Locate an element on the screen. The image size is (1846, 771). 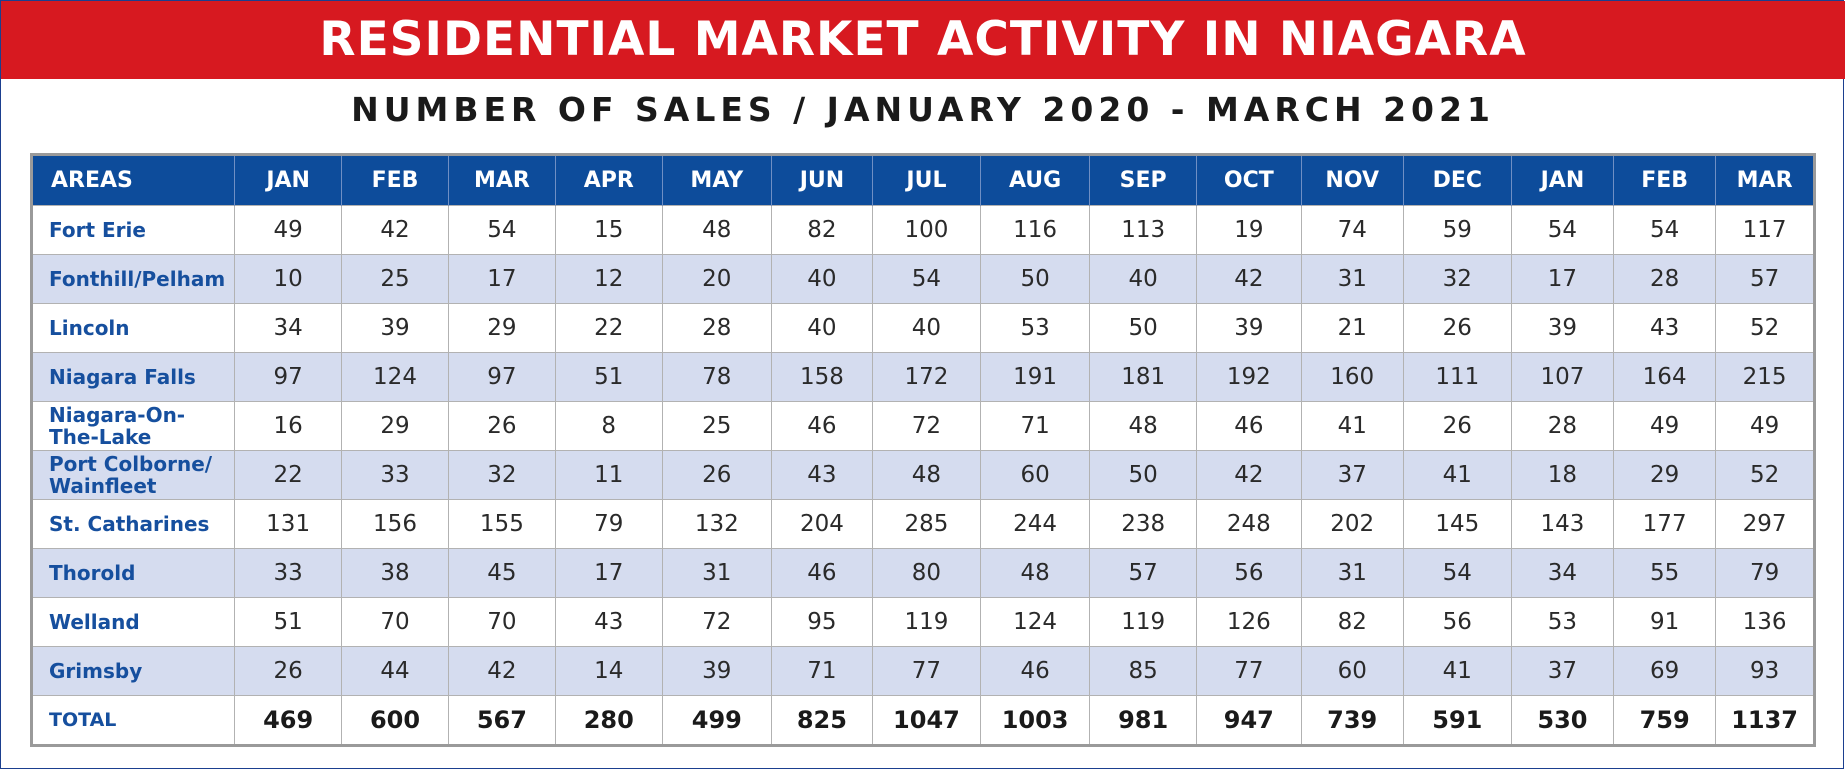
total-value-cell: 759 is located at coordinates (1665, 720).